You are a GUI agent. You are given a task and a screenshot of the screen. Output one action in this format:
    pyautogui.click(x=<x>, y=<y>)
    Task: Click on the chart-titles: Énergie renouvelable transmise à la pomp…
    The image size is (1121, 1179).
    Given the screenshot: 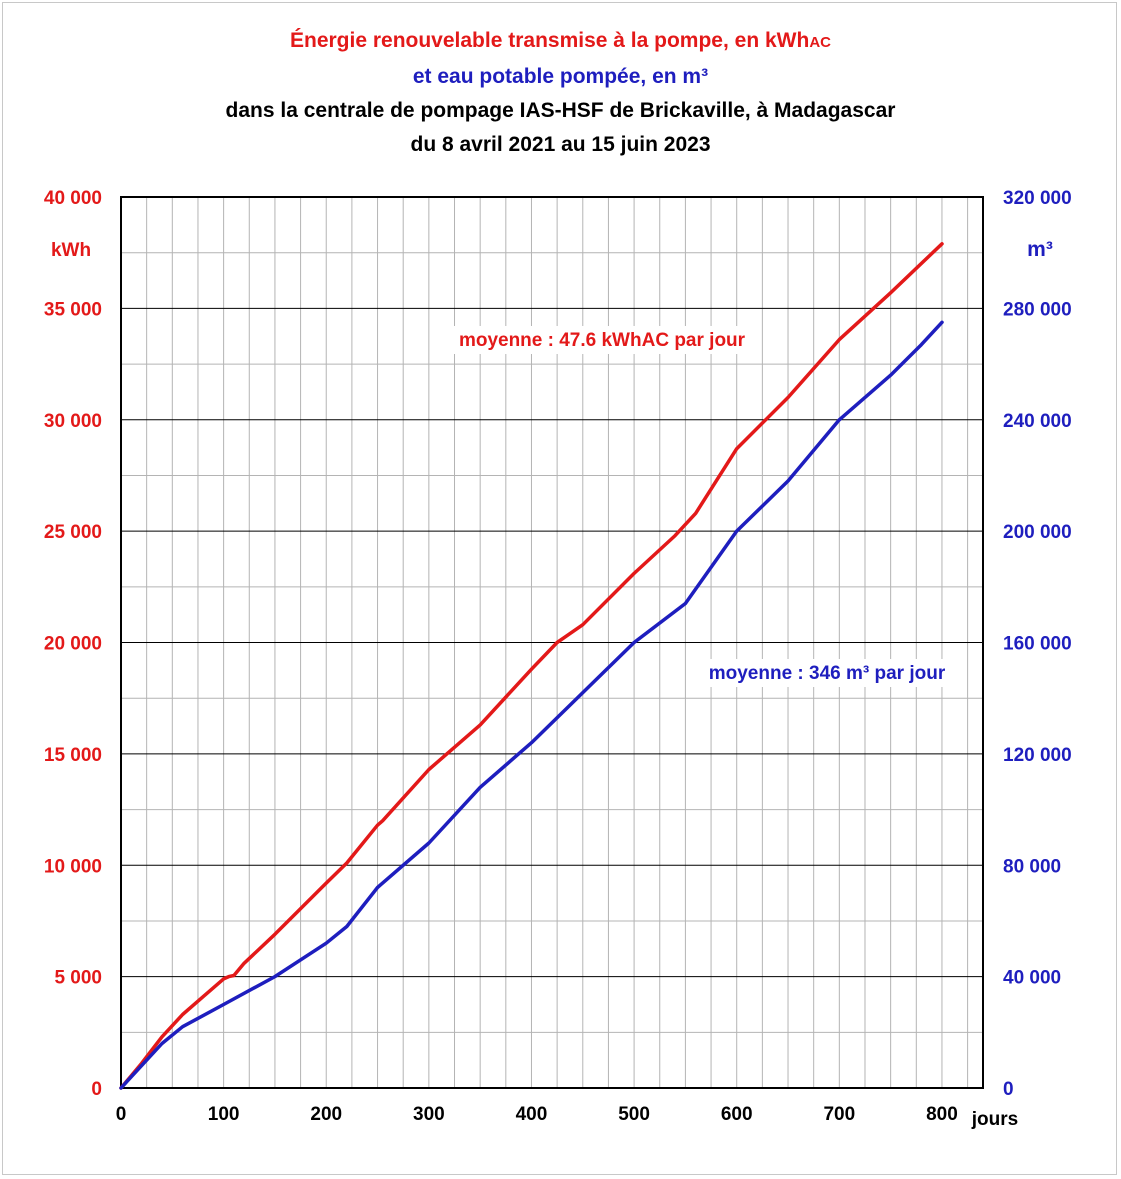 What is the action you would take?
    pyautogui.click(x=560, y=93)
    